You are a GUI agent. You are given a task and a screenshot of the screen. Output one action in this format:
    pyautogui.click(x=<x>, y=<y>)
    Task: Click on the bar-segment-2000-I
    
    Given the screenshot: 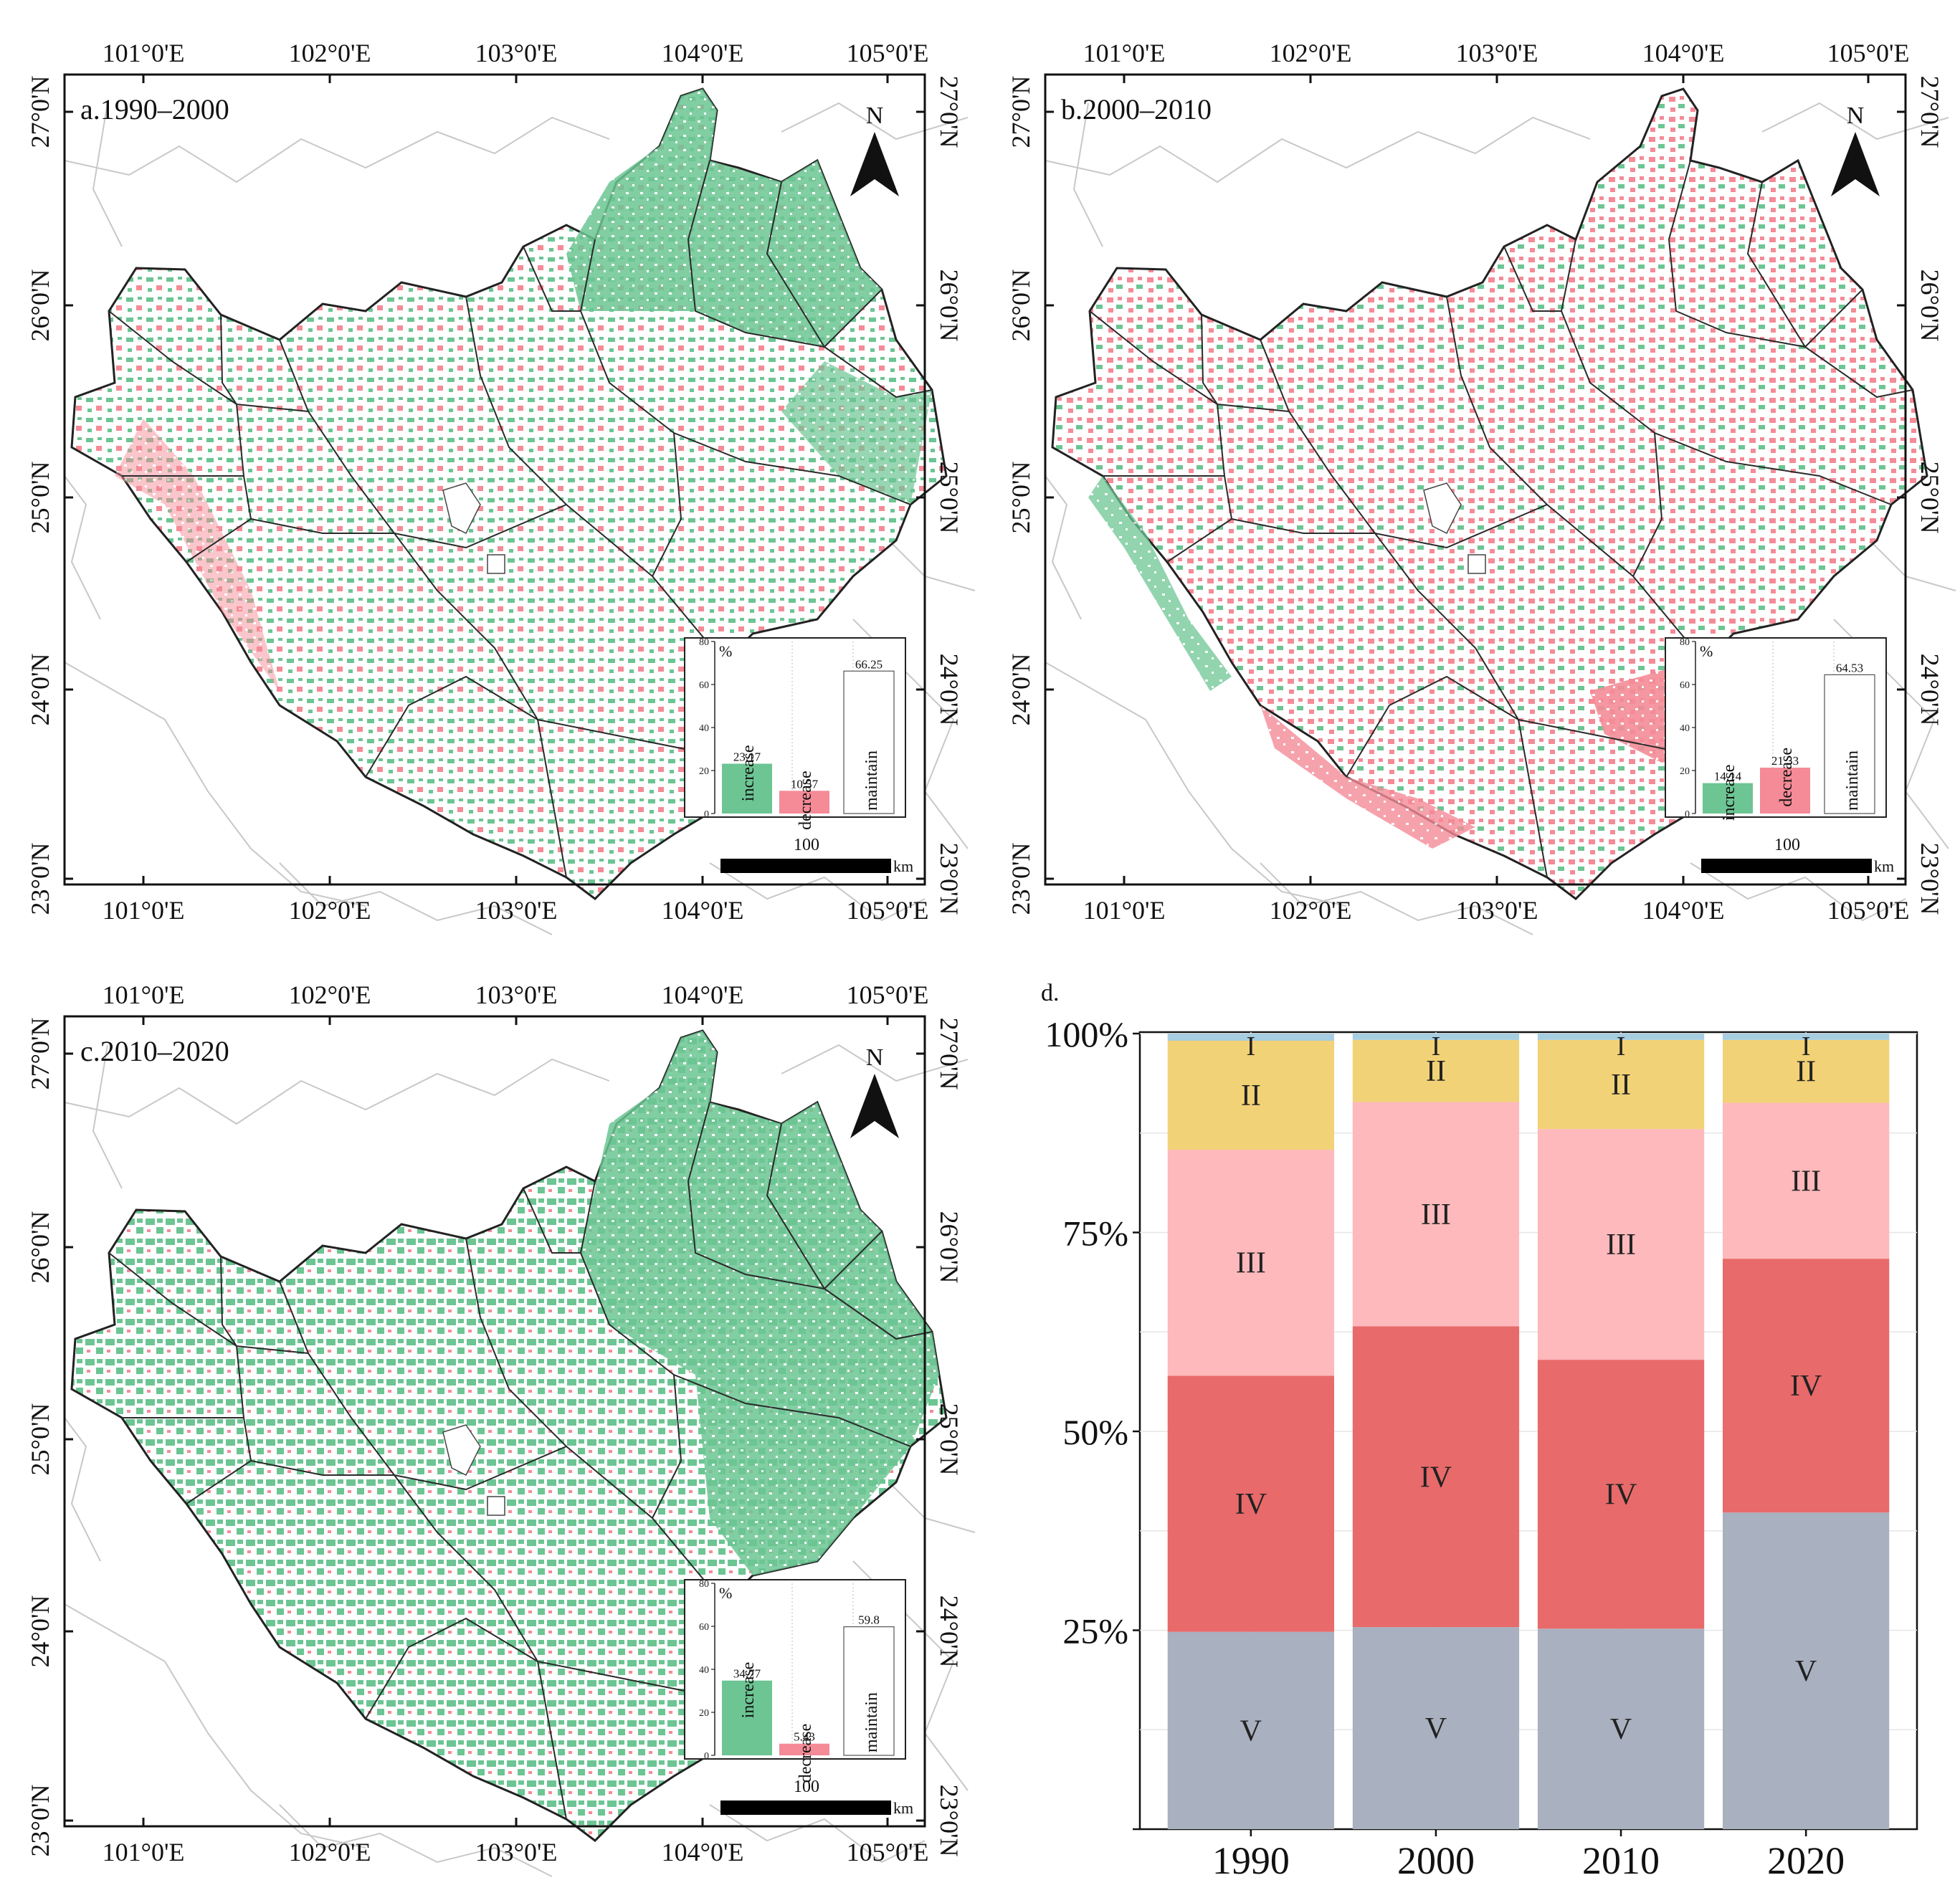 What is the action you would take?
    pyautogui.click(x=1436, y=1037)
    